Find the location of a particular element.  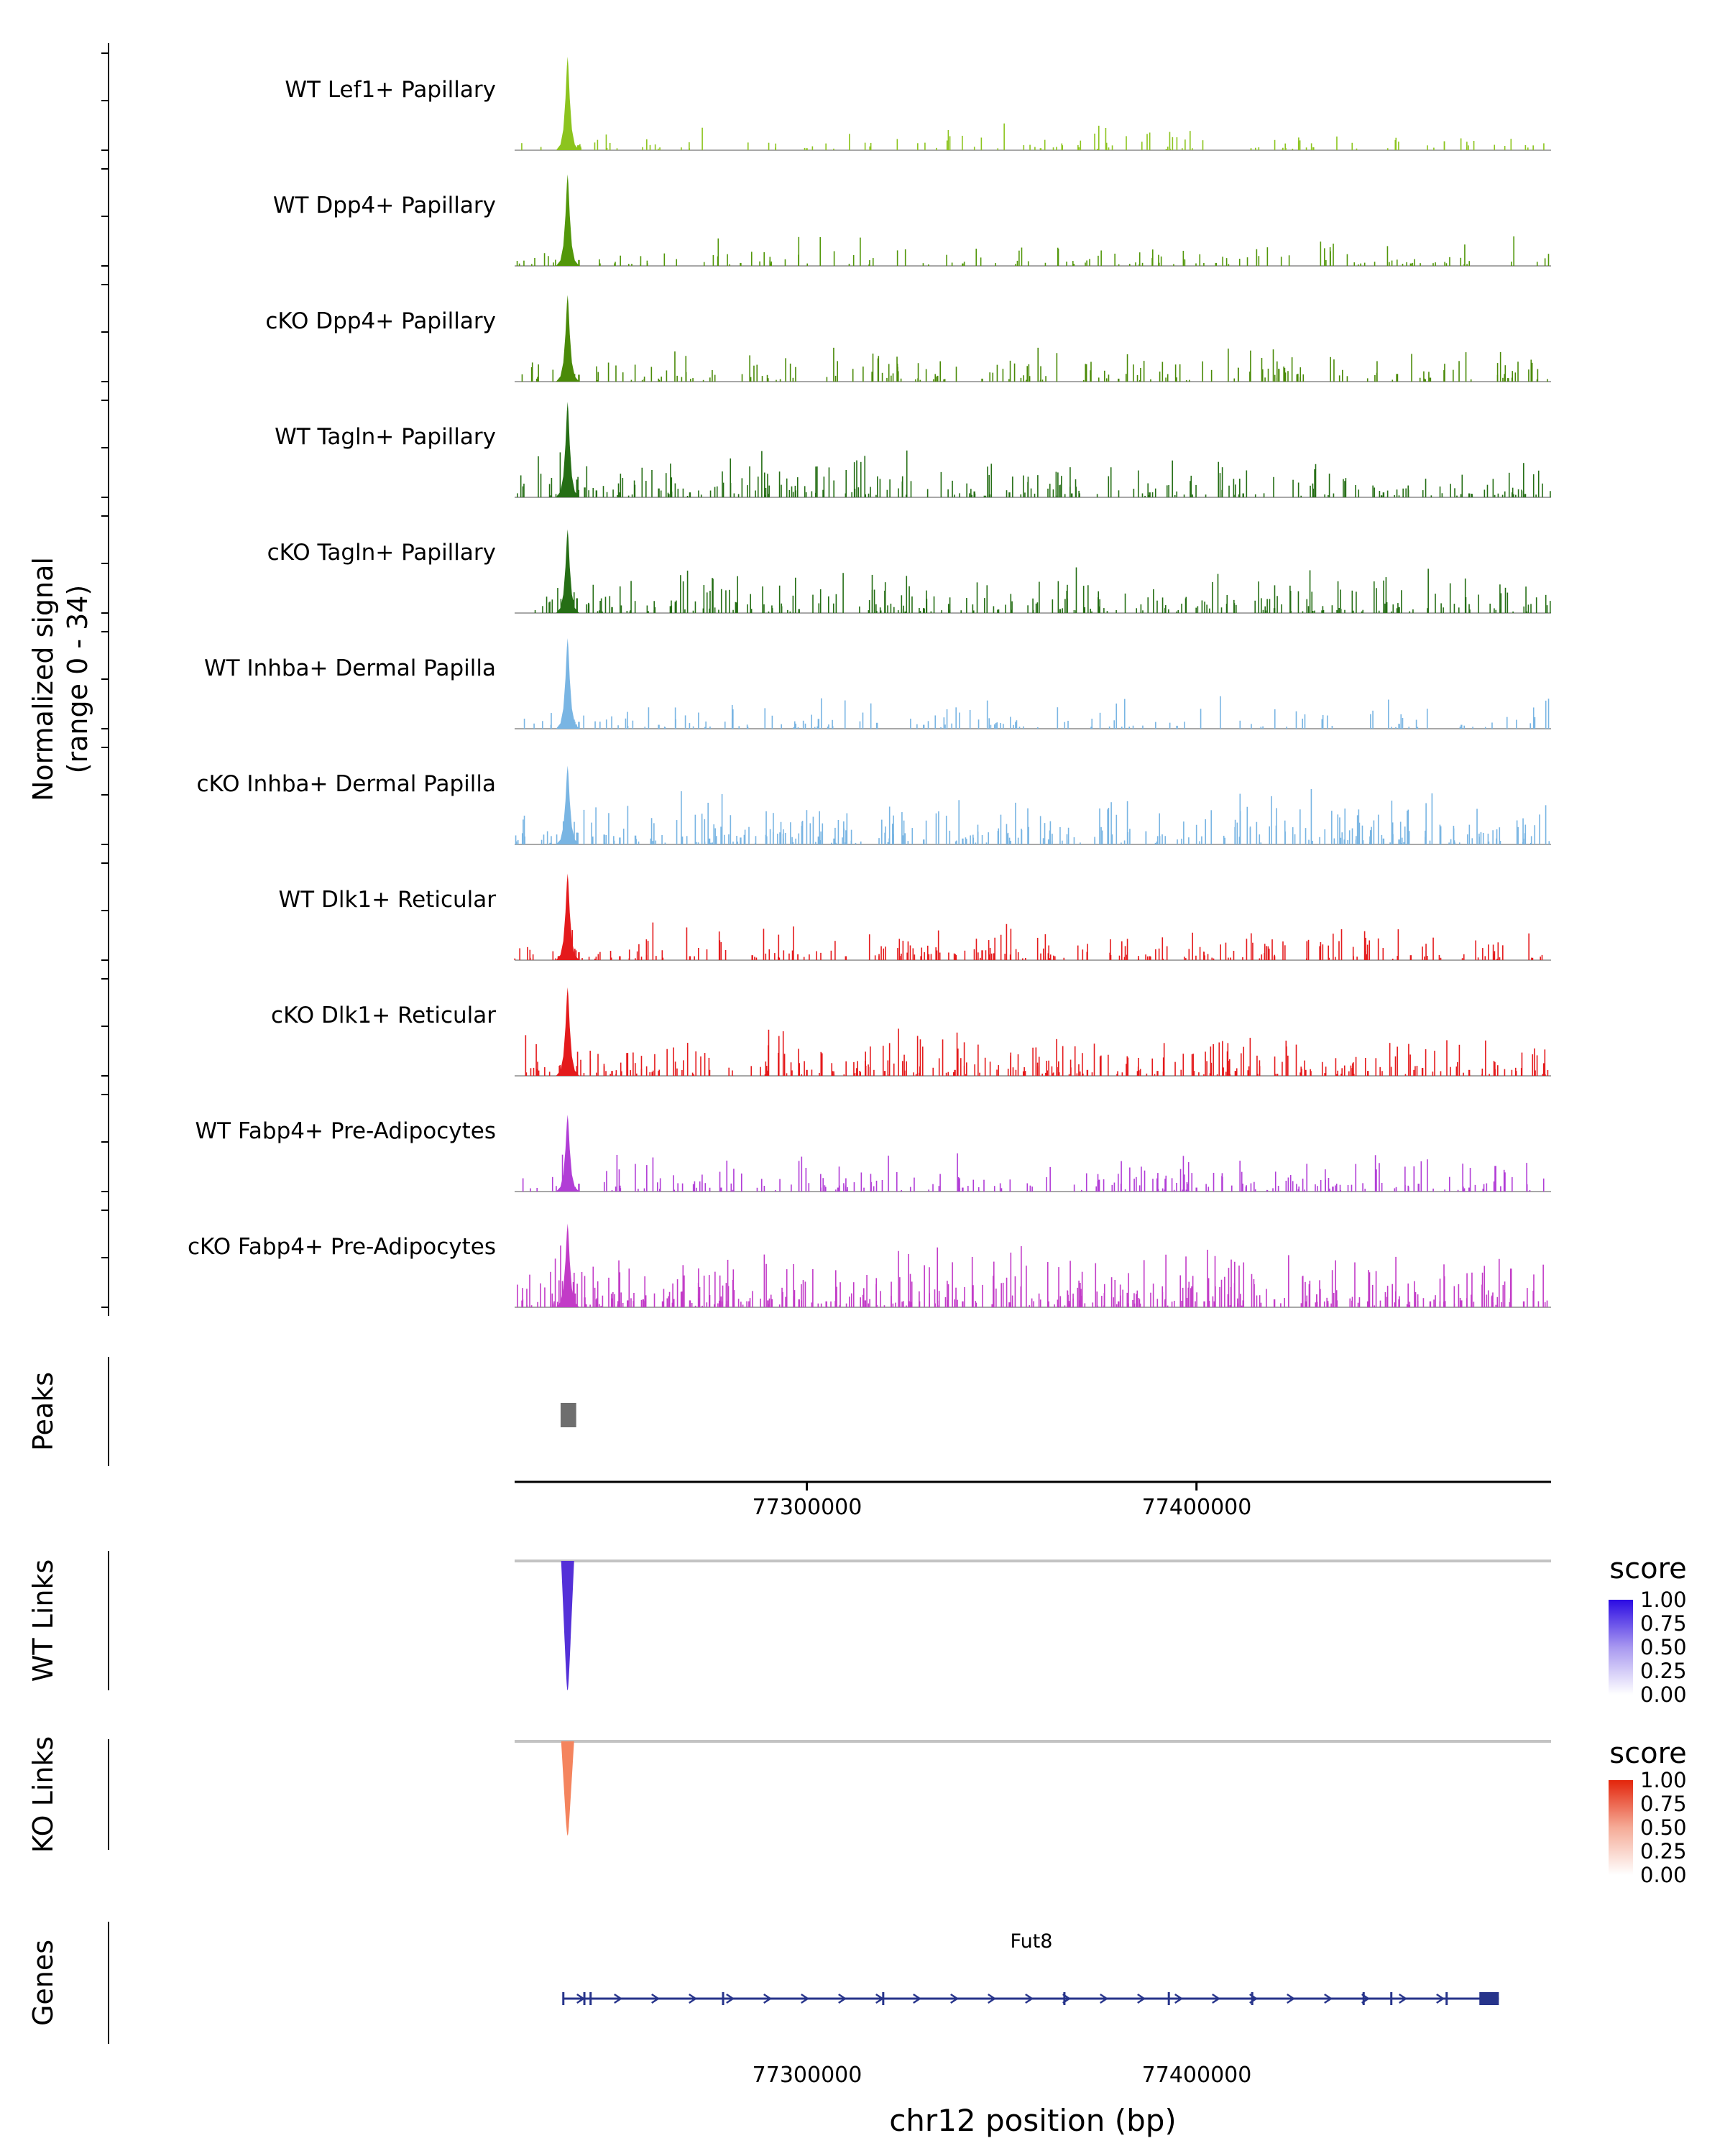

track-label-wt-fabp4: WT Fabp4+ Pre-Adipocytes is located at coordinates (346, 1131).